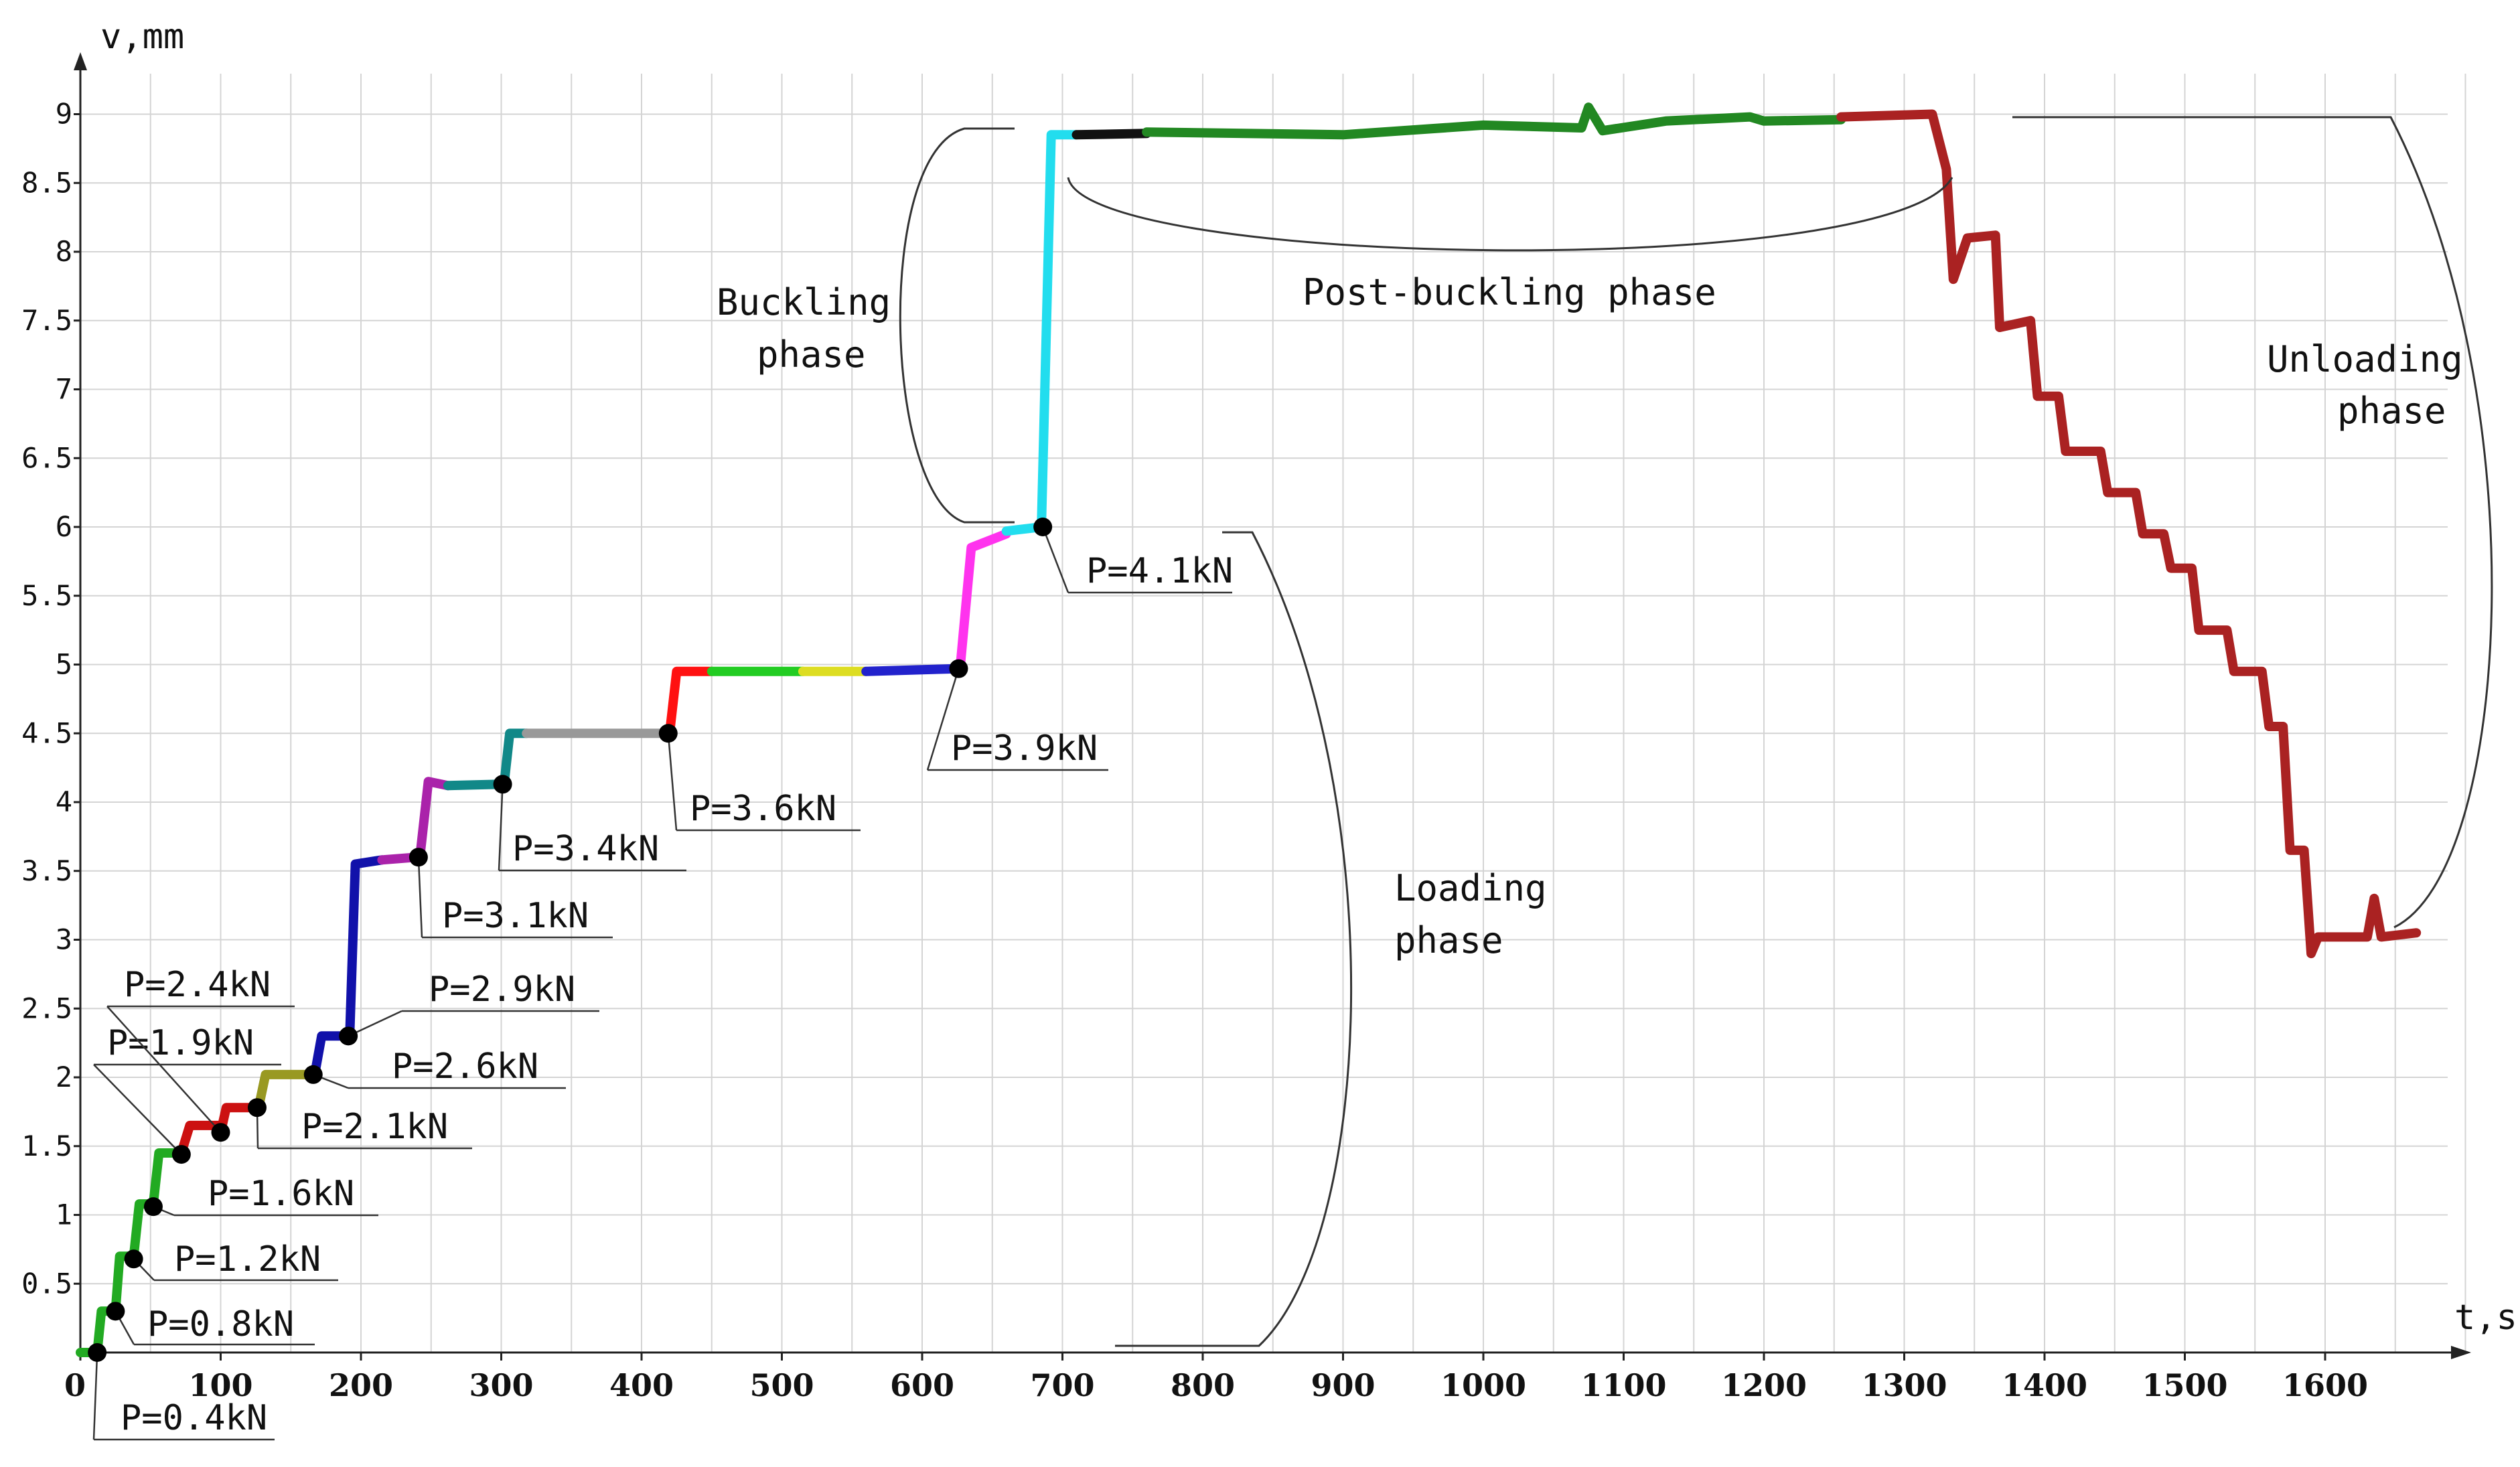 This screenshot has width=2520, height=1467. I want to click on x-axis-arrow, so click(2461, 1352).